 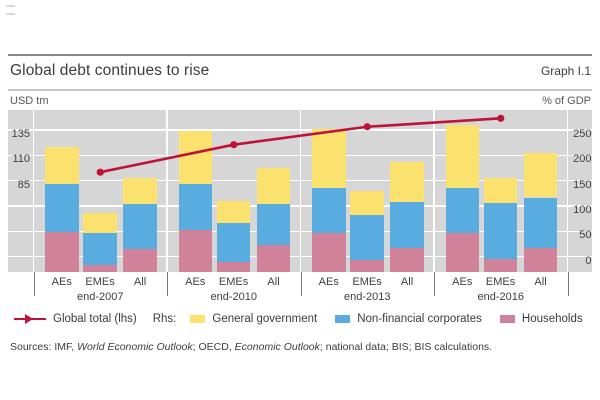 I want to click on bar-end-2016-all-general-government, so click(x=540, y=175).